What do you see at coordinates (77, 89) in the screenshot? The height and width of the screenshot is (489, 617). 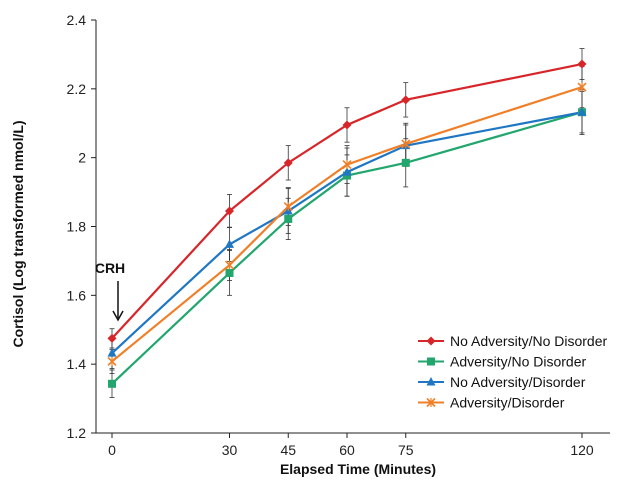 I see `y-tick-label: 2.2` at bounding box center [77, 89].